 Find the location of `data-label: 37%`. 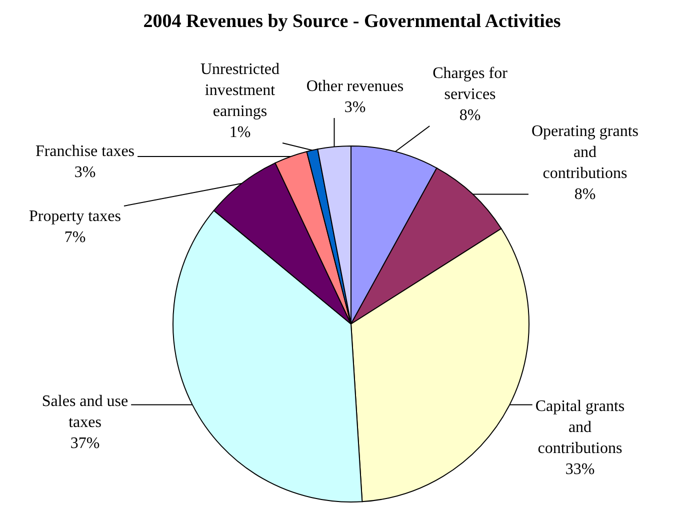

data-label: 37% is located at coordinates (85, 443).